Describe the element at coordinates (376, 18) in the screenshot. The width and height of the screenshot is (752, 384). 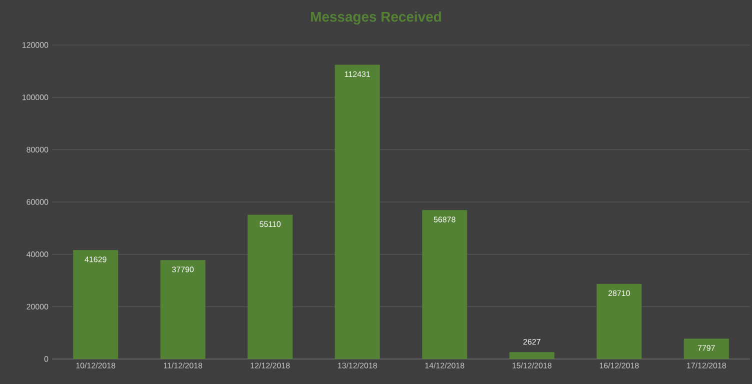
I see `chart-title: Messages Received` at that location.